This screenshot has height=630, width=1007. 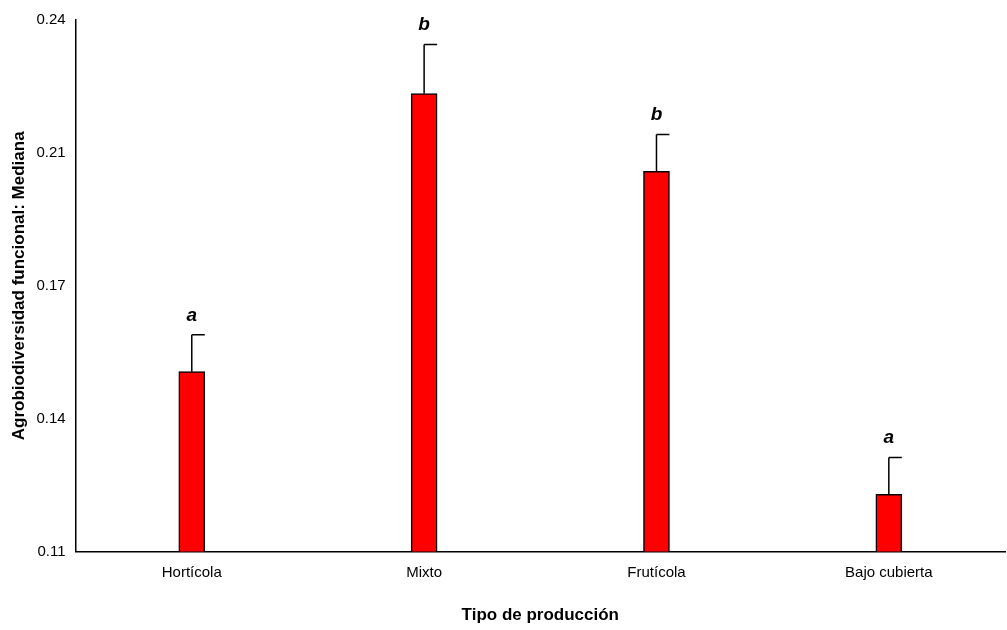 I want to click on y-tick-label: 0.24, so click(x=51, y=19).